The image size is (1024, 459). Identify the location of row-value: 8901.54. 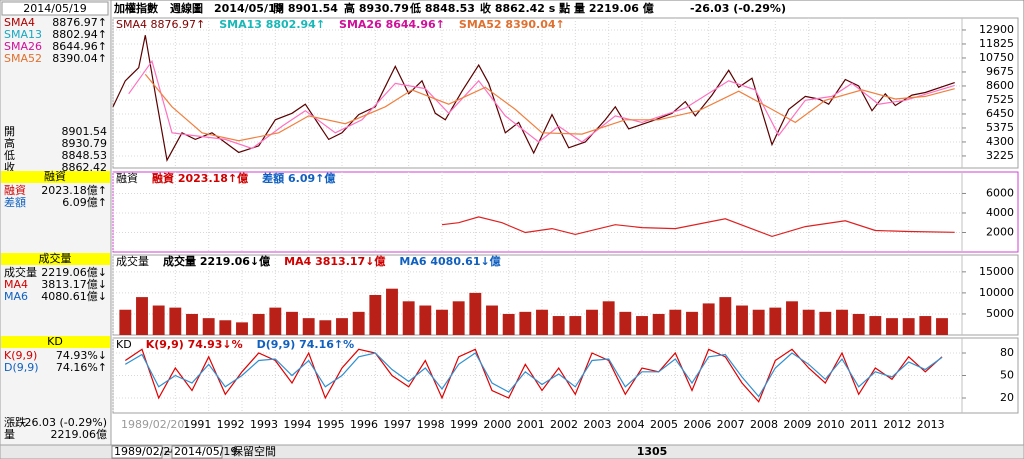
(85, 131).